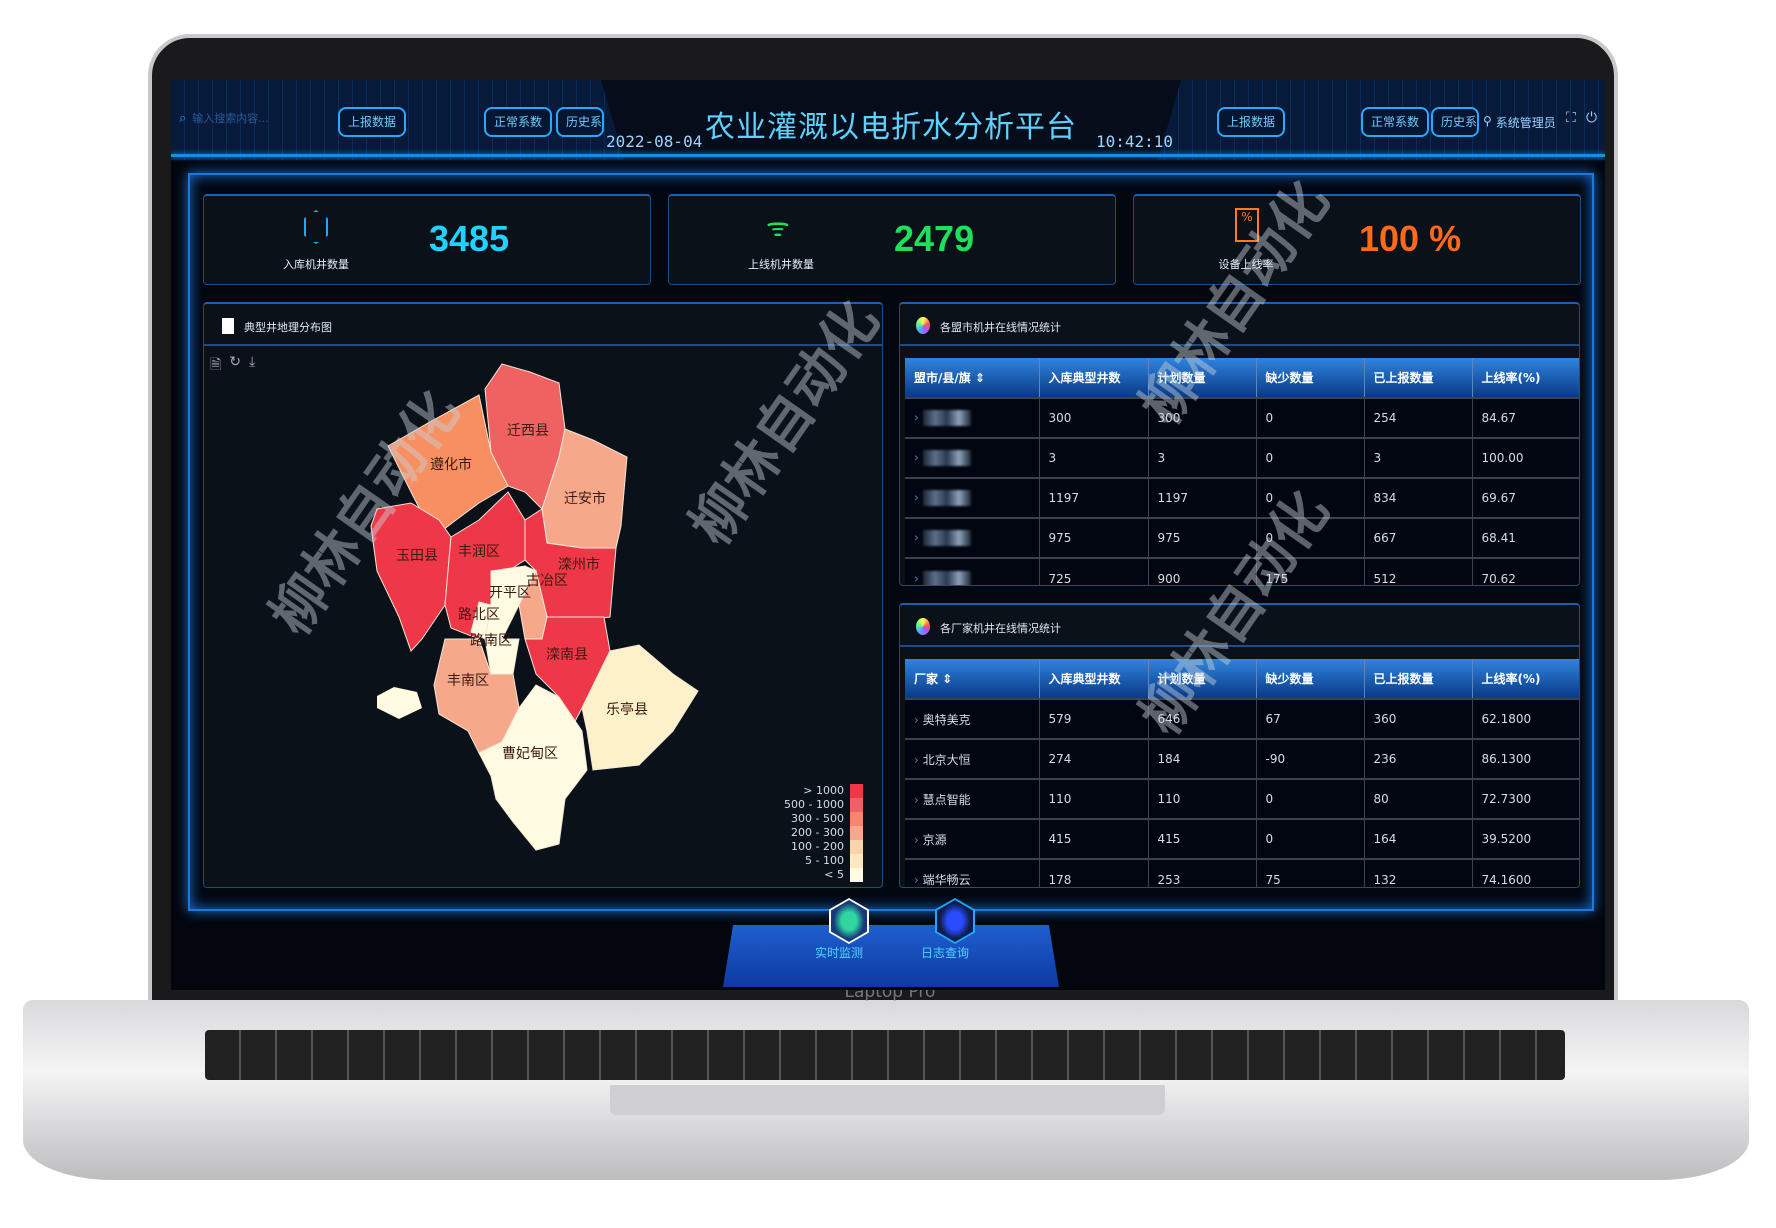 This screenshot has height=1228, width=1776. I want to click on table-row: › 北京大恒 274 184 -90 236 86.1300, so click(1242, 758).